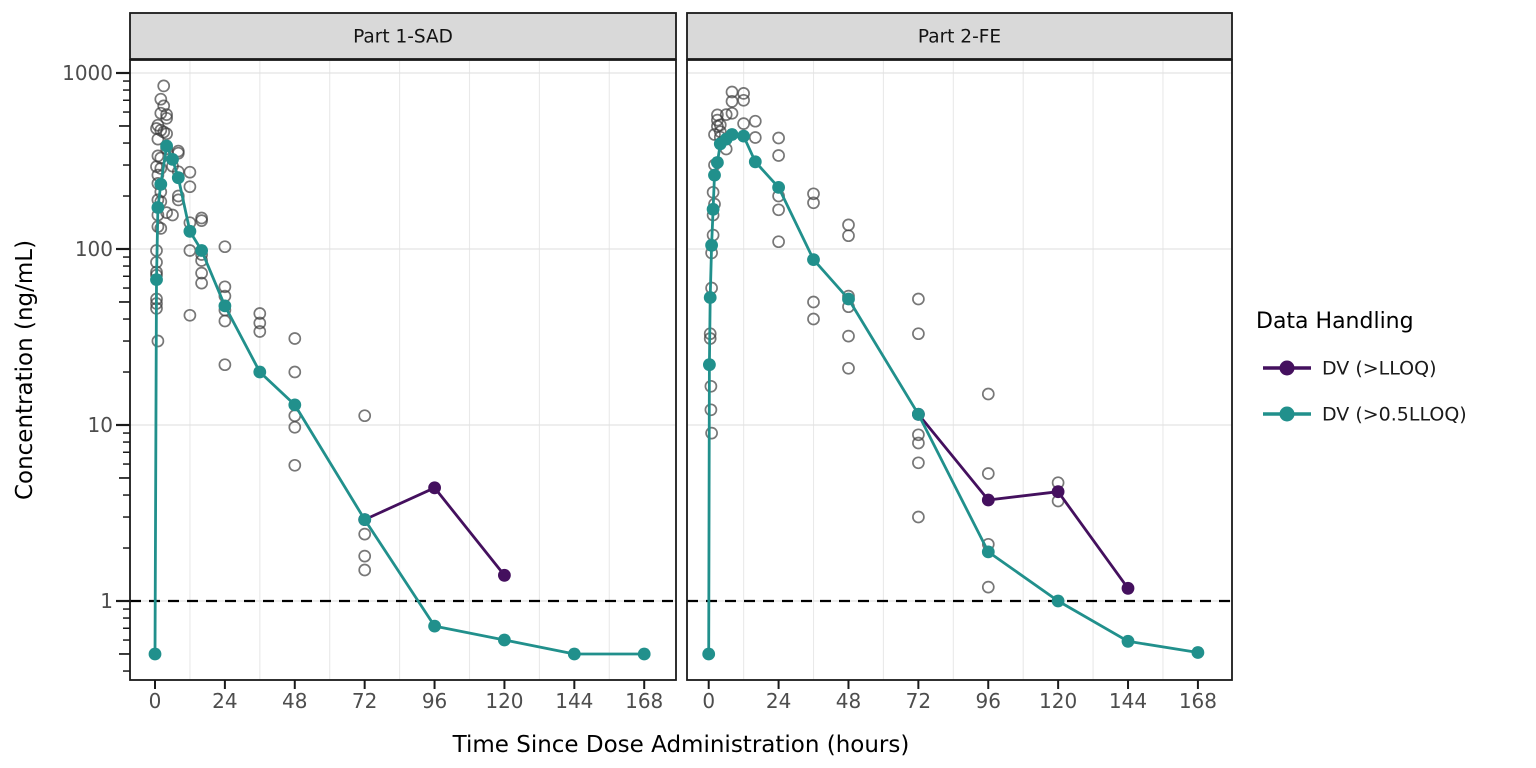  I want to click on y-axis: 1000 100 10 1, so click(96, 366).